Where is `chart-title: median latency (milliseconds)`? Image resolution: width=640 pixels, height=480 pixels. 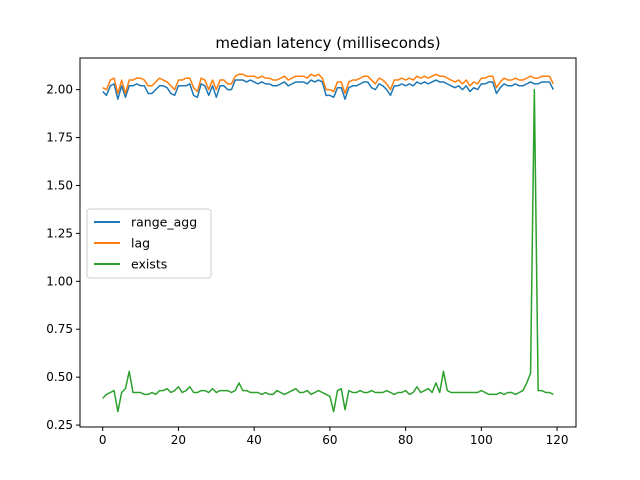
chart-title: median latency (milliseconds) is located at coordinates (327, 43).